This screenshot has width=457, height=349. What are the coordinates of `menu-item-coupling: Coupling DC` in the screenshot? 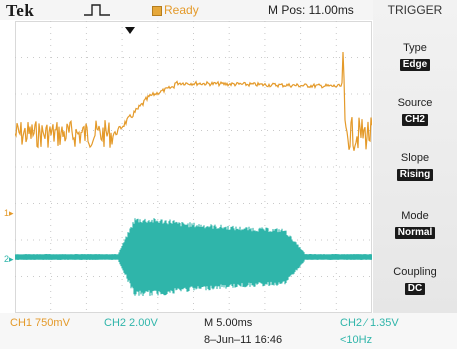 It's located at (415, 288).